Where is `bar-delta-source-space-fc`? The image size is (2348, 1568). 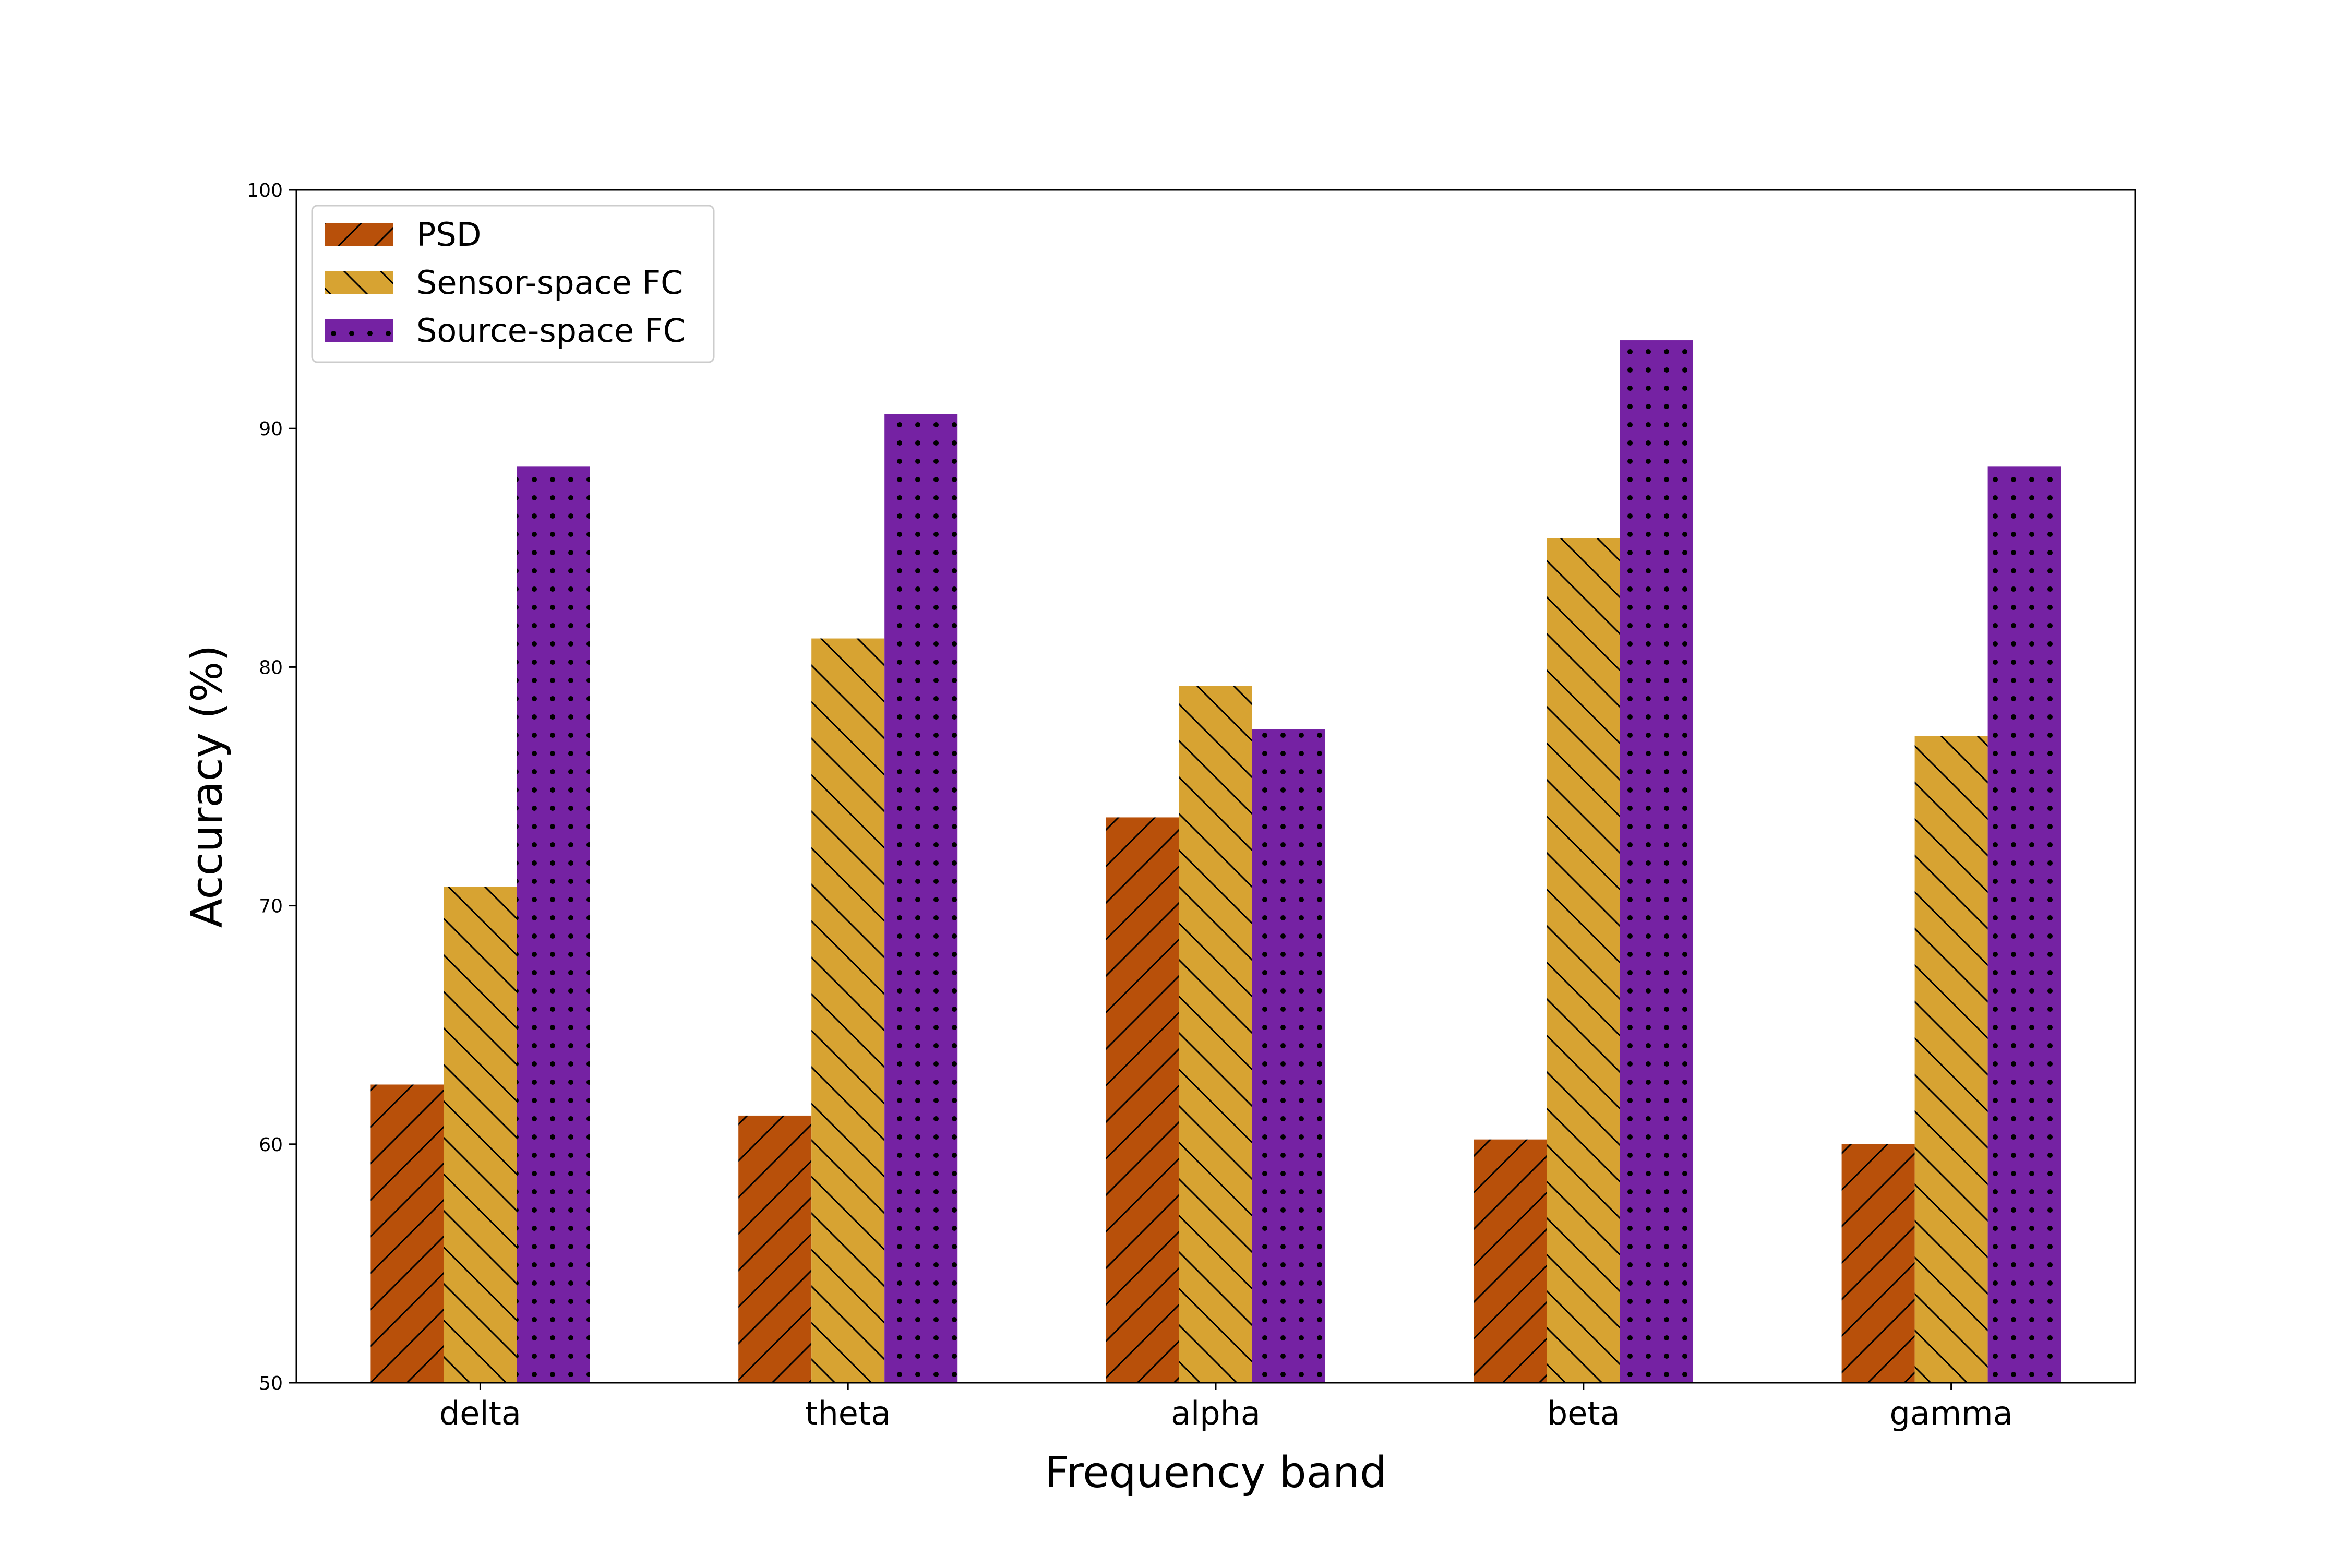 bar-delta-source-space-fc is located at coordinates (553, 925).